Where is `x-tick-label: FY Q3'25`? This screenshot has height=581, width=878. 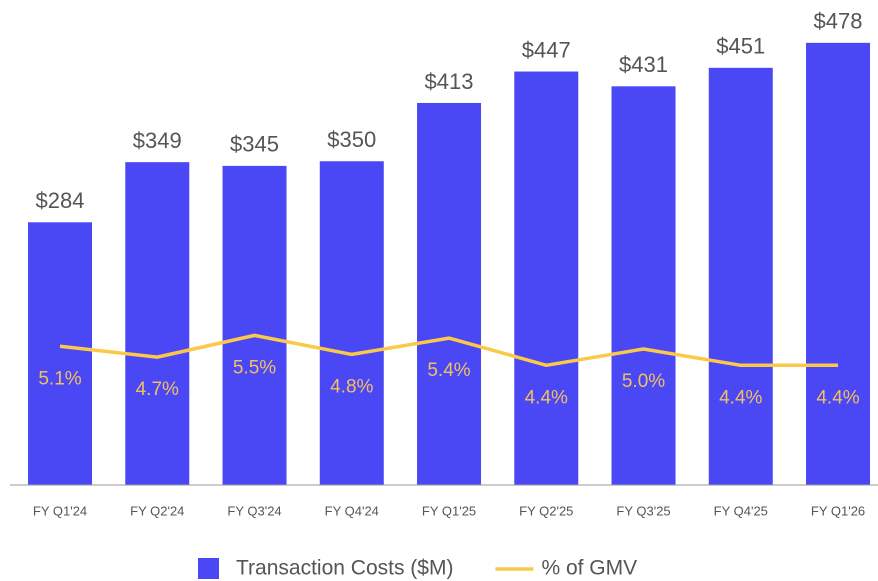 x-tick-label: FY Q3'25 is located at coordinates (643, 510).